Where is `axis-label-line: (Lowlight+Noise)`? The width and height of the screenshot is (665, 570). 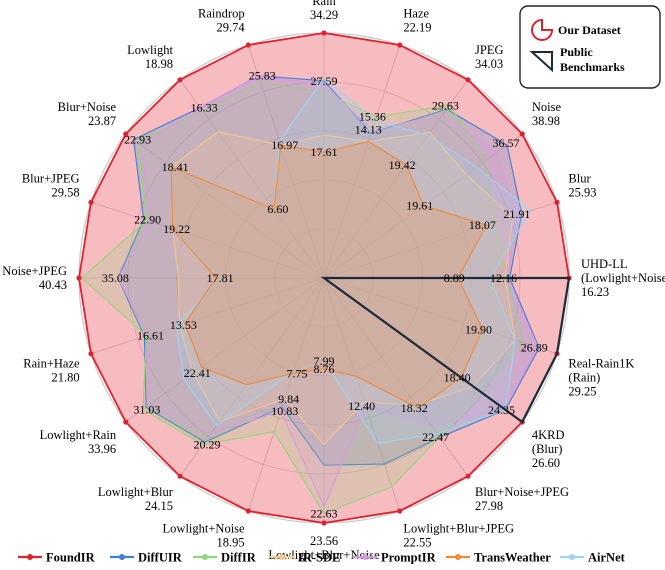
axis-label-line: (Lowlight+Noise) is located at coordinates (623, 278).